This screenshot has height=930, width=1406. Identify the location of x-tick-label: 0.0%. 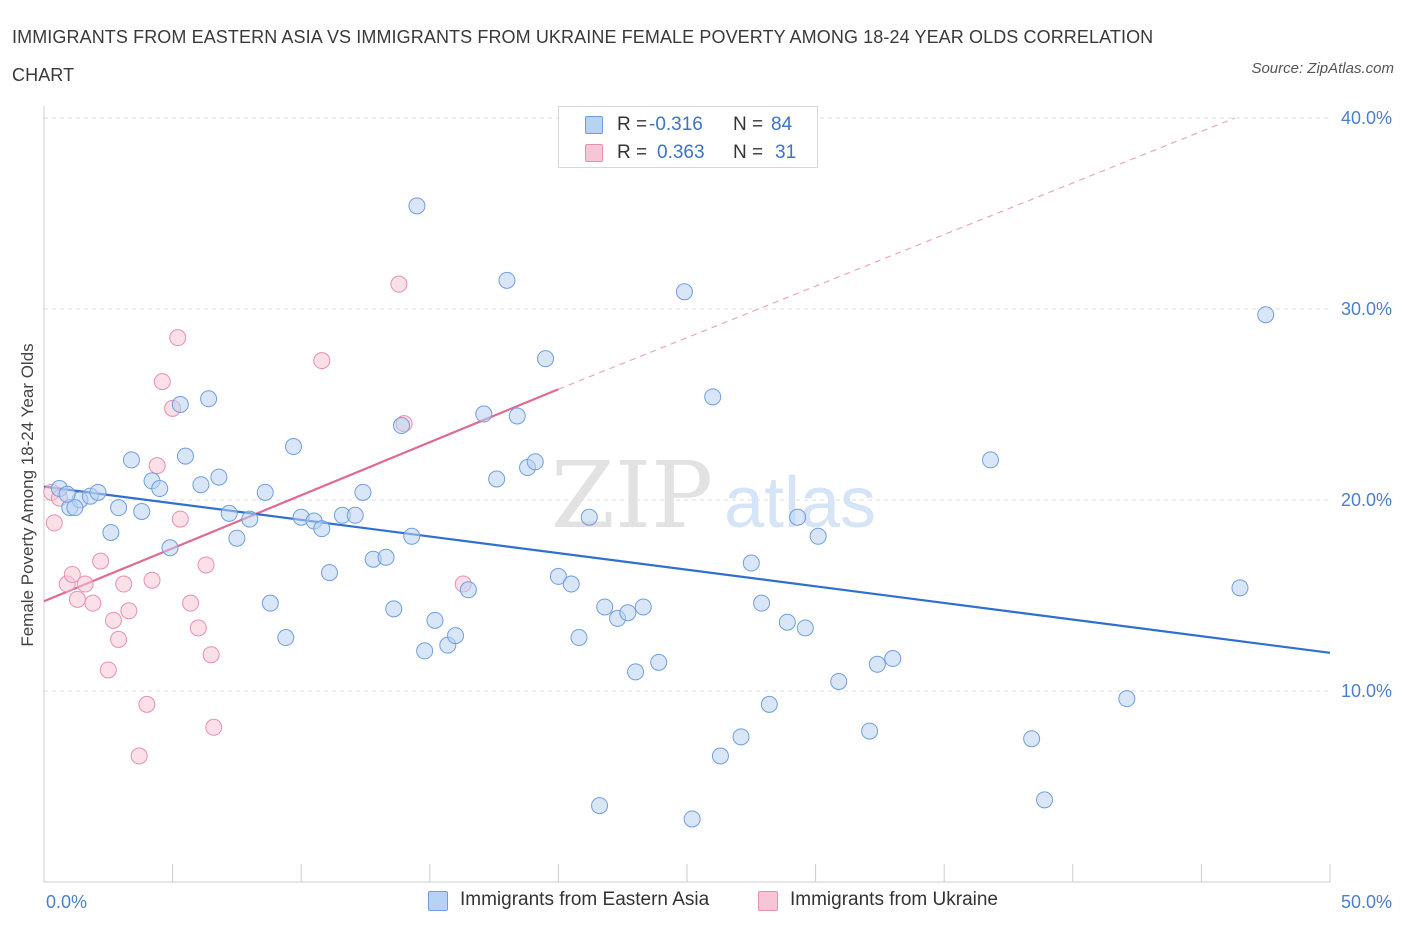
(66, 902).